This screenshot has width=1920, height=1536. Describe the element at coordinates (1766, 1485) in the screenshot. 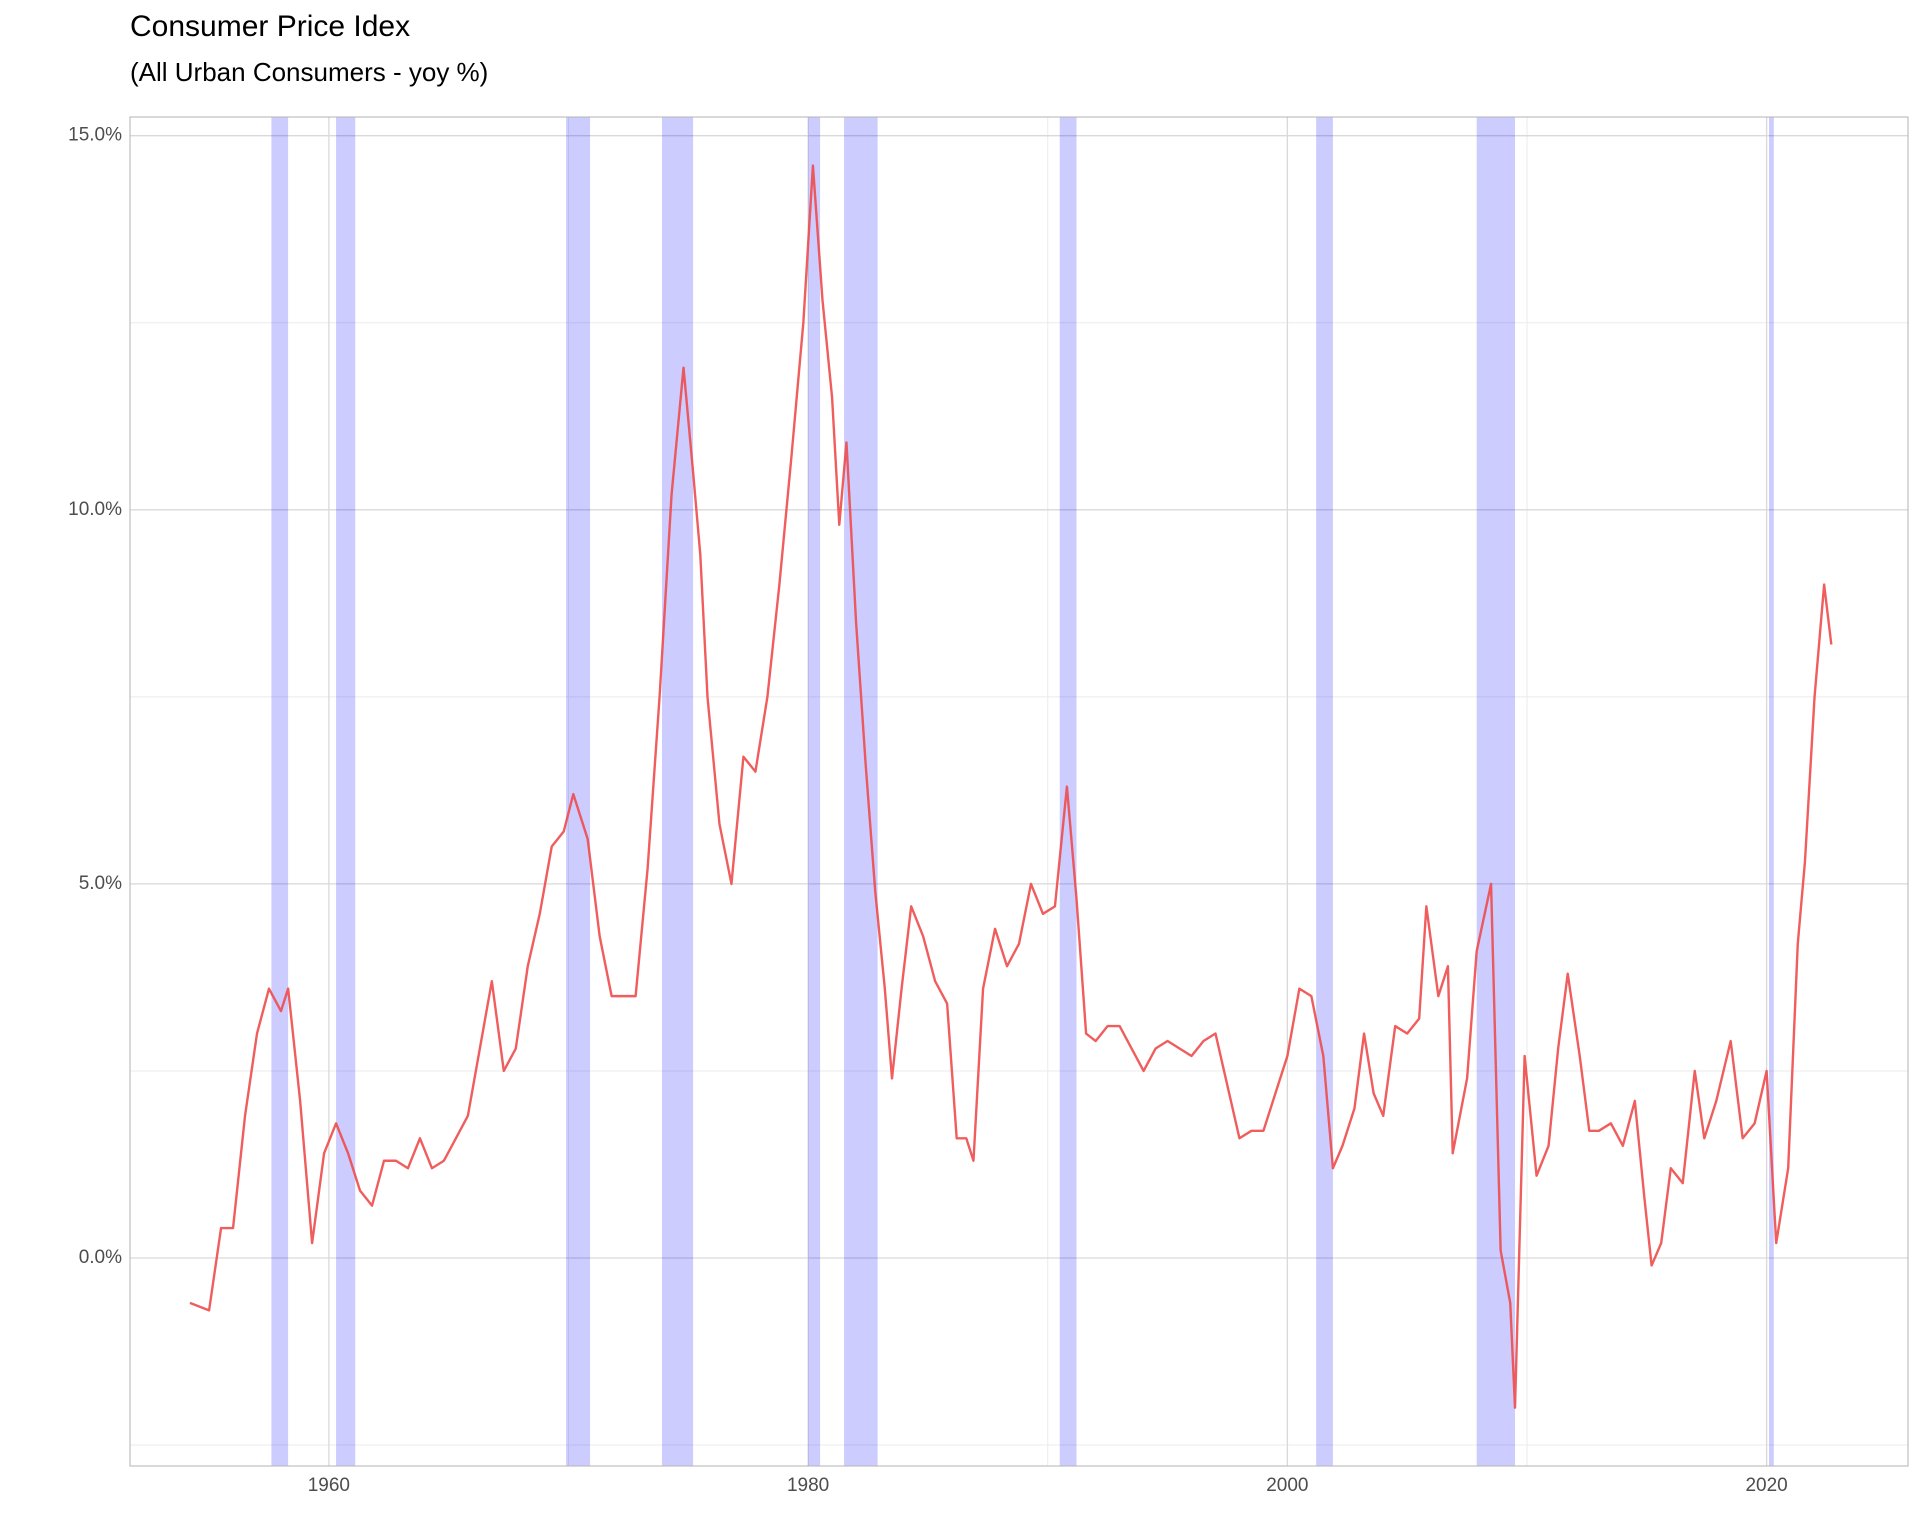

I see `x-tick-label: 2020` at that location.